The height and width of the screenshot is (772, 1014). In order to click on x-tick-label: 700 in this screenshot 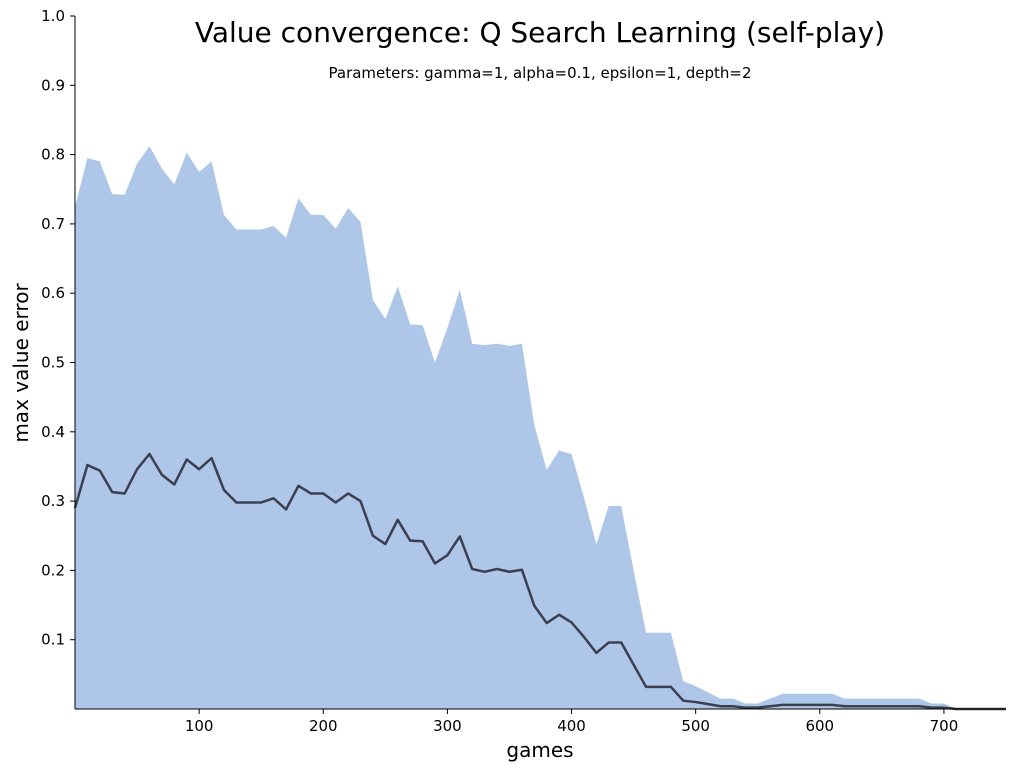, I will do `click(944, 726)`.